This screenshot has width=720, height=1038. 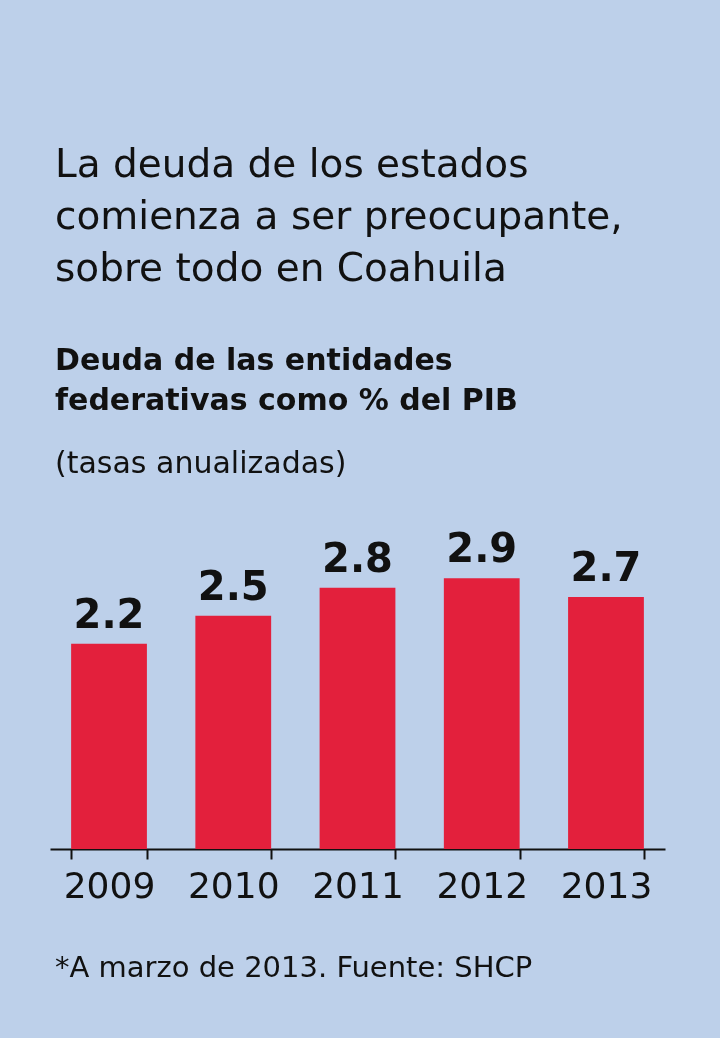 I want to click on x-tick-label: 2009, so click(x=109, y=885).